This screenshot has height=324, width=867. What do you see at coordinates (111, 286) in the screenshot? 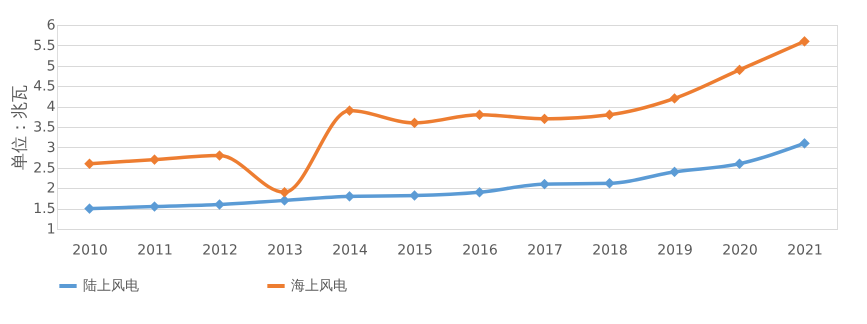
I see `legend-label: 陆上风电` at bounding box center [111, 286].